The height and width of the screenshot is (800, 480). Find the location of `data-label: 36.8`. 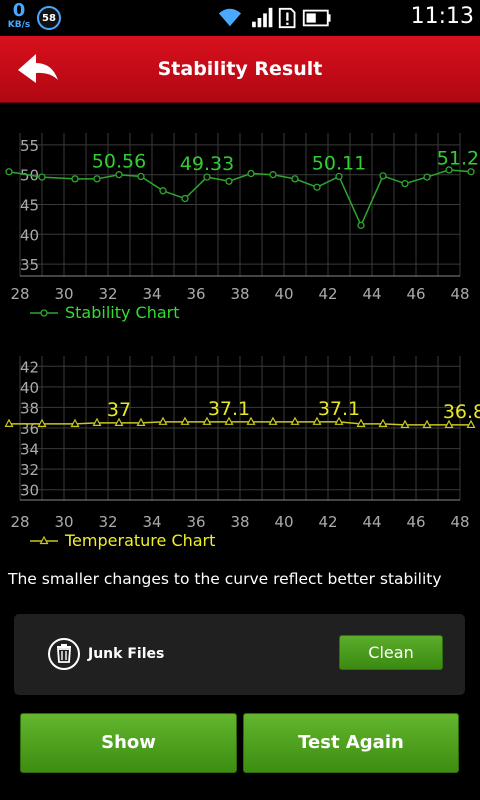

data-label: 36.8 is located at coordinates (461, 412).